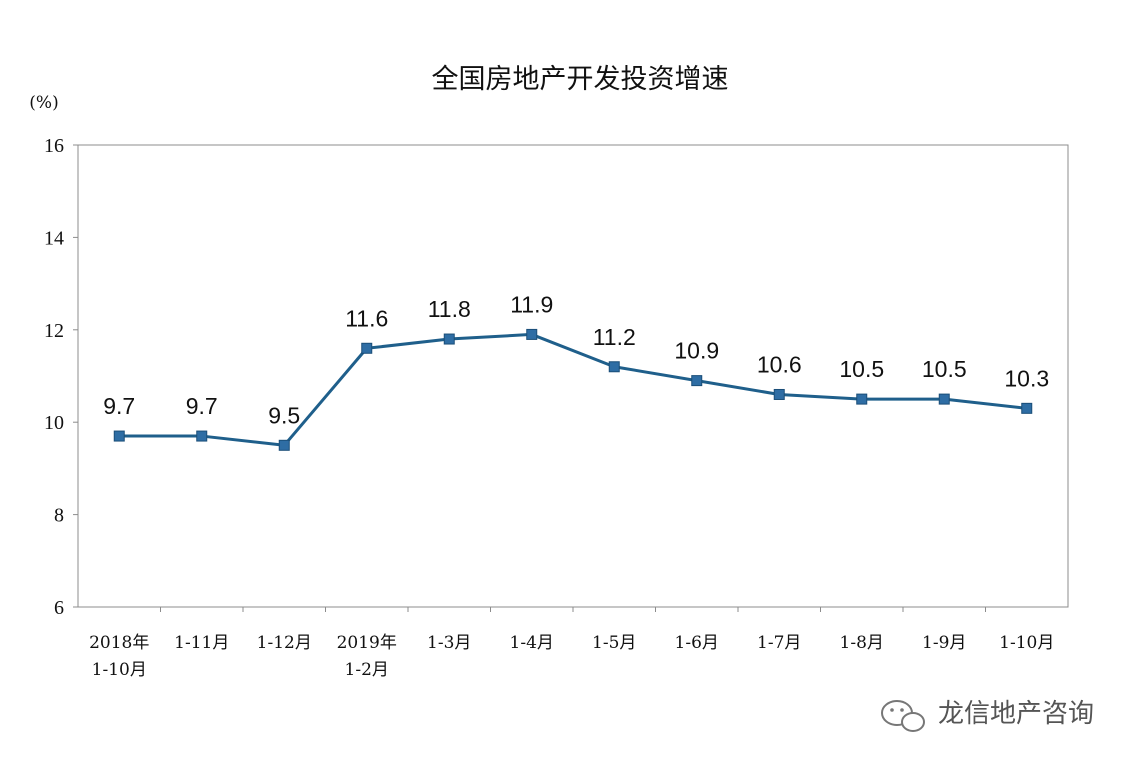  I want to click on data-label: 10.6, so click(779, 364).